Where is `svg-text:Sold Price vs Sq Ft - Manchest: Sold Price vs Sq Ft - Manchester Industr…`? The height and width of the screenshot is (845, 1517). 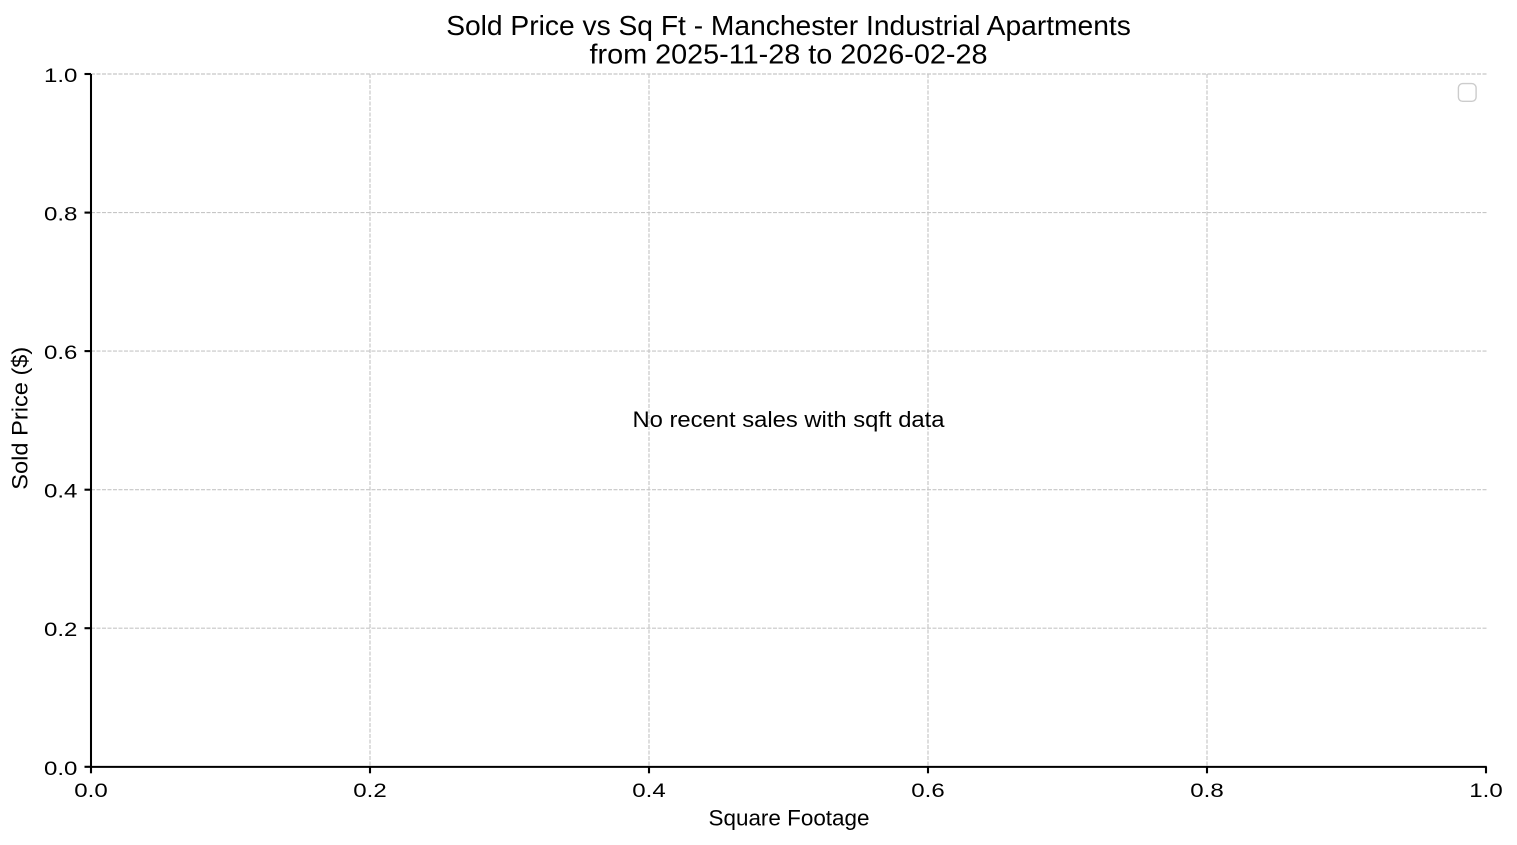
svg-text:Sold Price vs Sq Ft - Manchest: Sold Price vs Sq Ft - Manchester Industr… is located at coordinates (788, 25).